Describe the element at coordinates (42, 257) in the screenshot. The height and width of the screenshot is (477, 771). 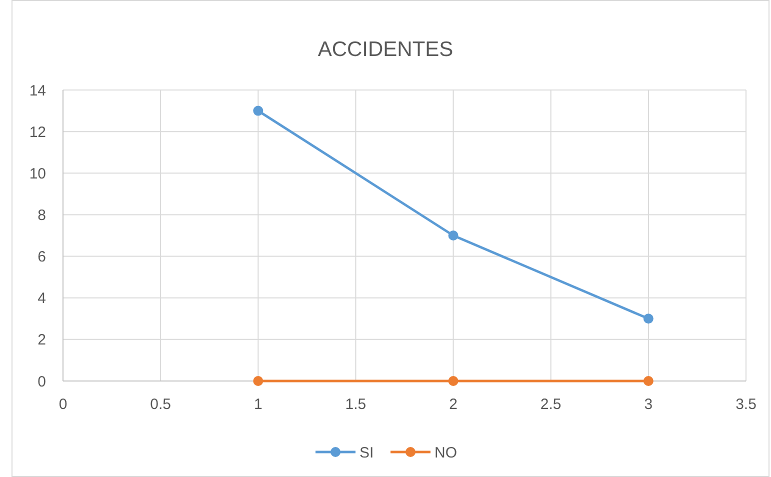
I see `y-tick-label: 6` at that location.